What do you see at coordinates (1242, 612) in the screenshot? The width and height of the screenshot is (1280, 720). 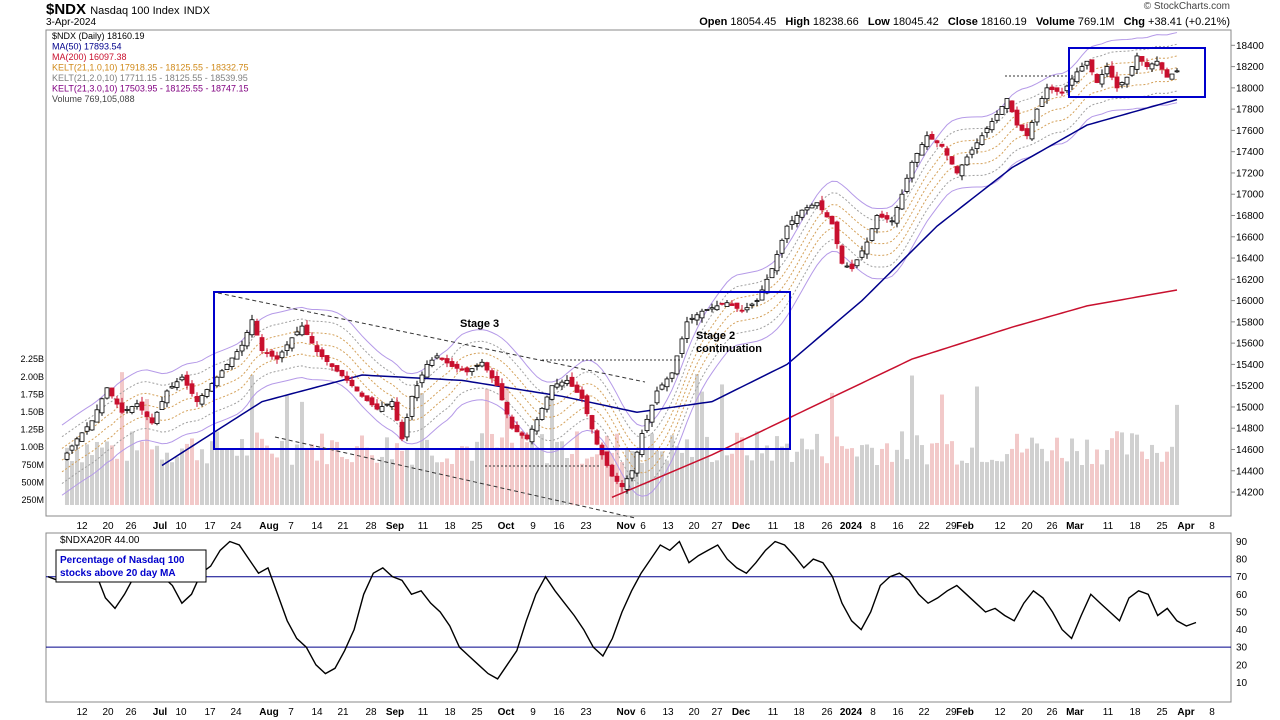 I see `breadth-tick-label: 50` at bounding box center [1242, 612].